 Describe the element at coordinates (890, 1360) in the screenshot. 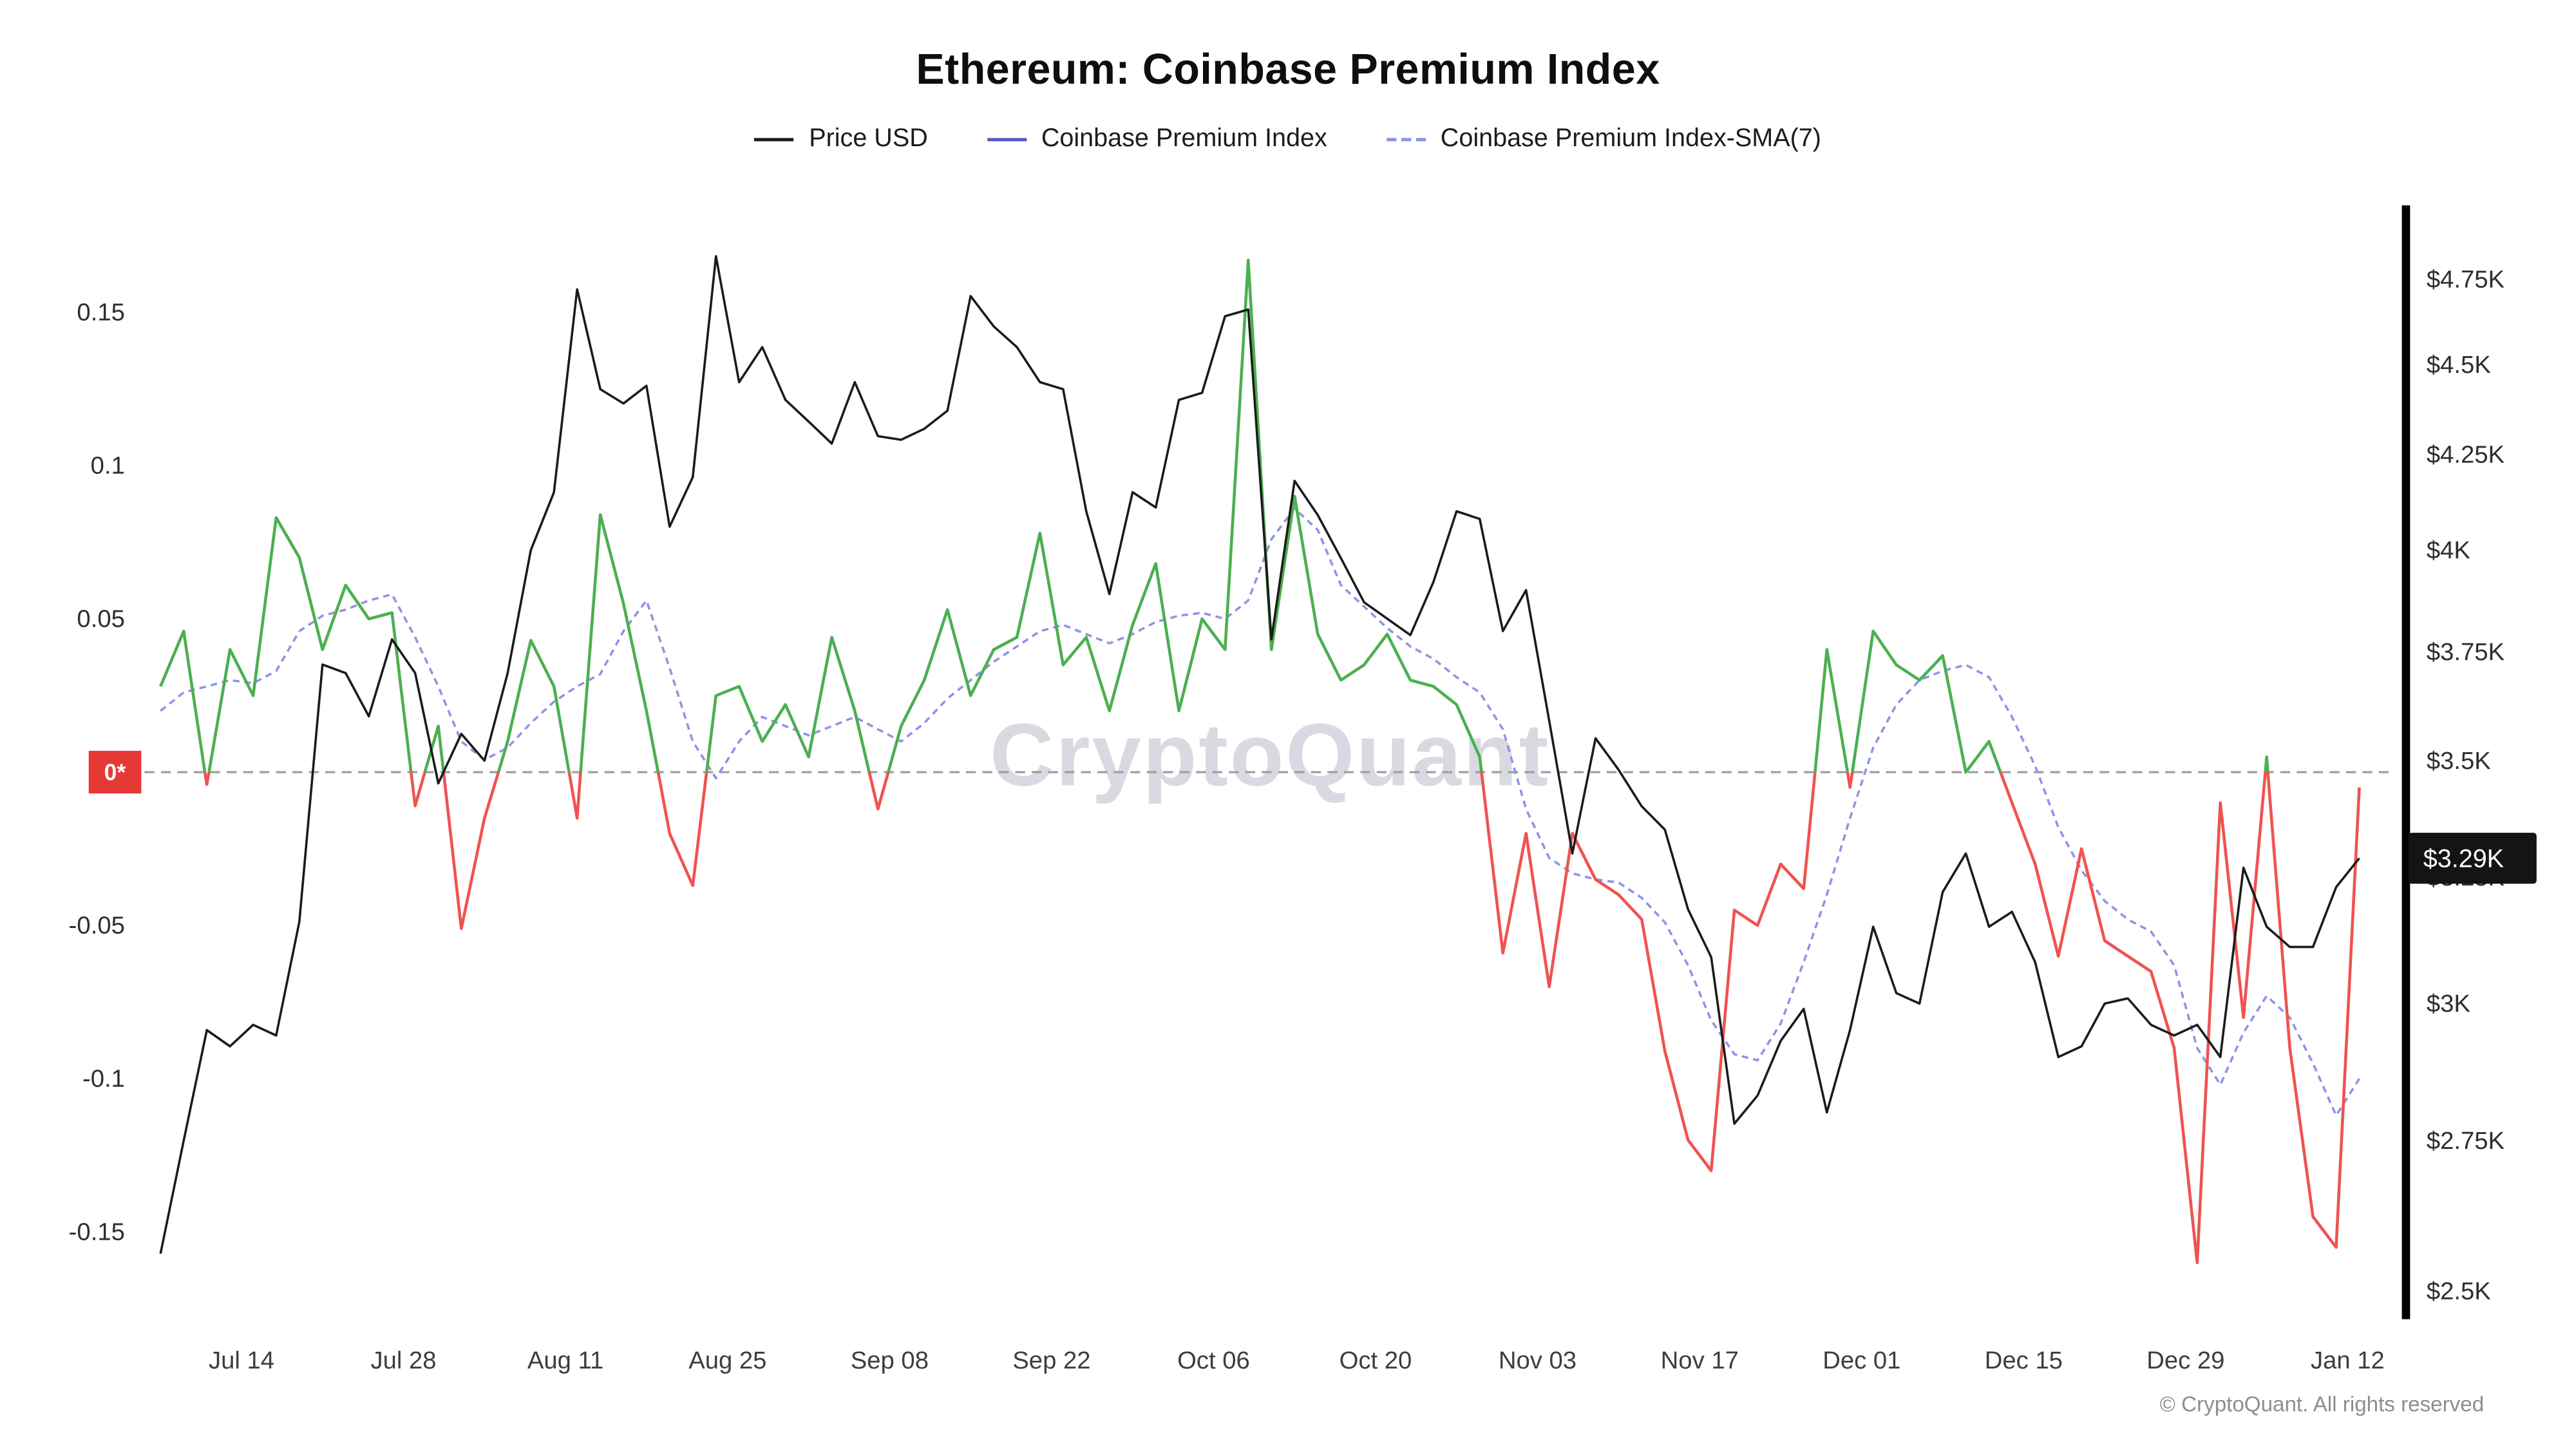

I see `x-axis-tick-label: Sep 08` at that location.